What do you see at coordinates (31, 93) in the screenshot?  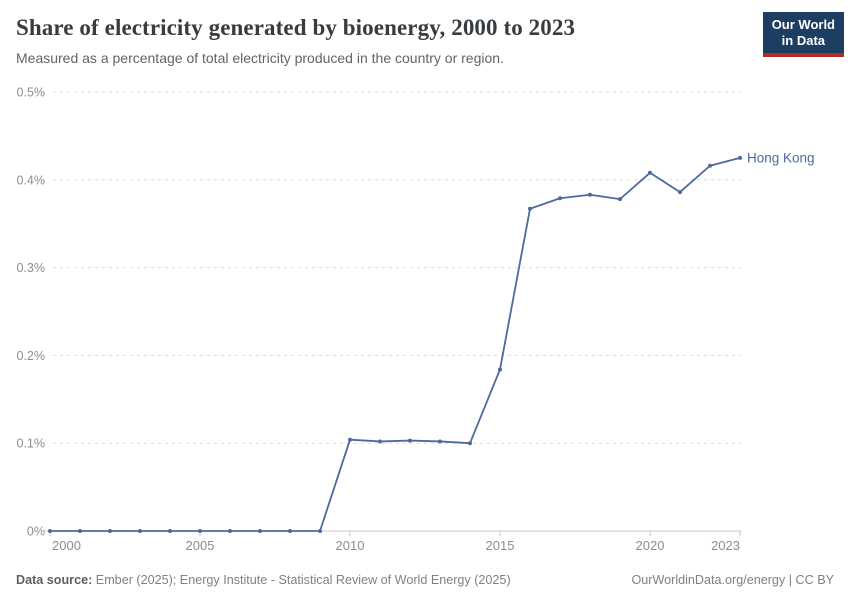 I see `y-axis-label: 0.5%` at bounding box center [31, 93].